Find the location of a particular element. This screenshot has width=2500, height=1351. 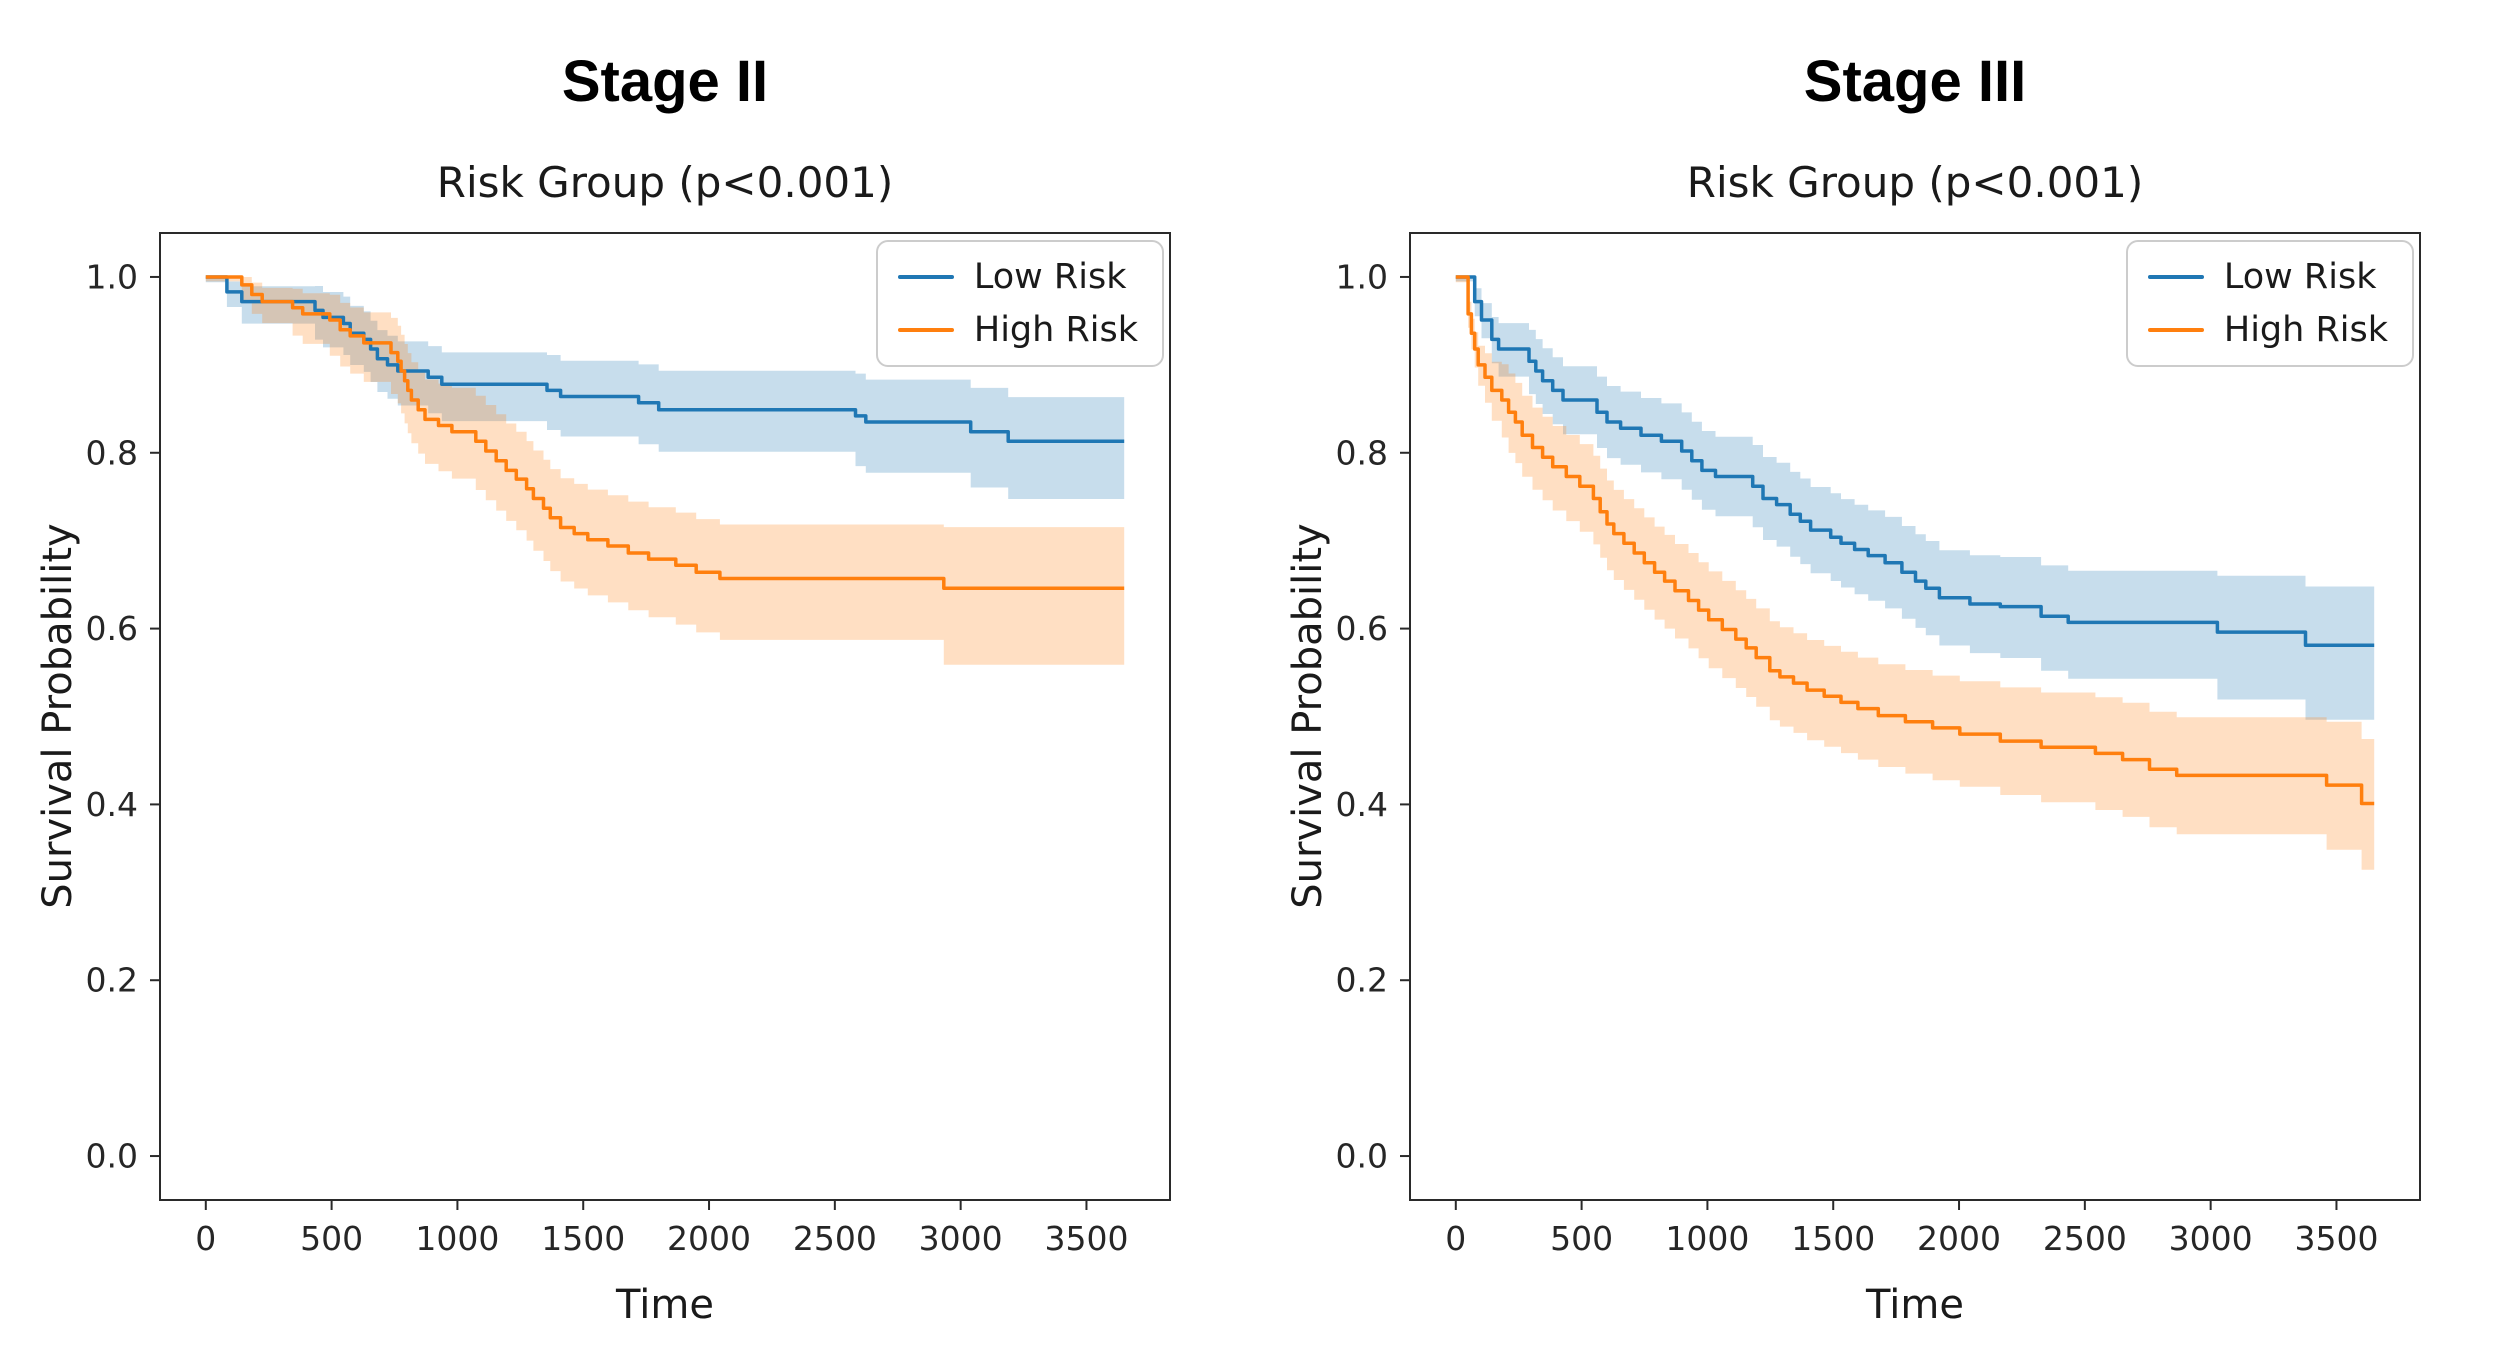

confidence-band-high-risk is located at coordinates (665, 471).